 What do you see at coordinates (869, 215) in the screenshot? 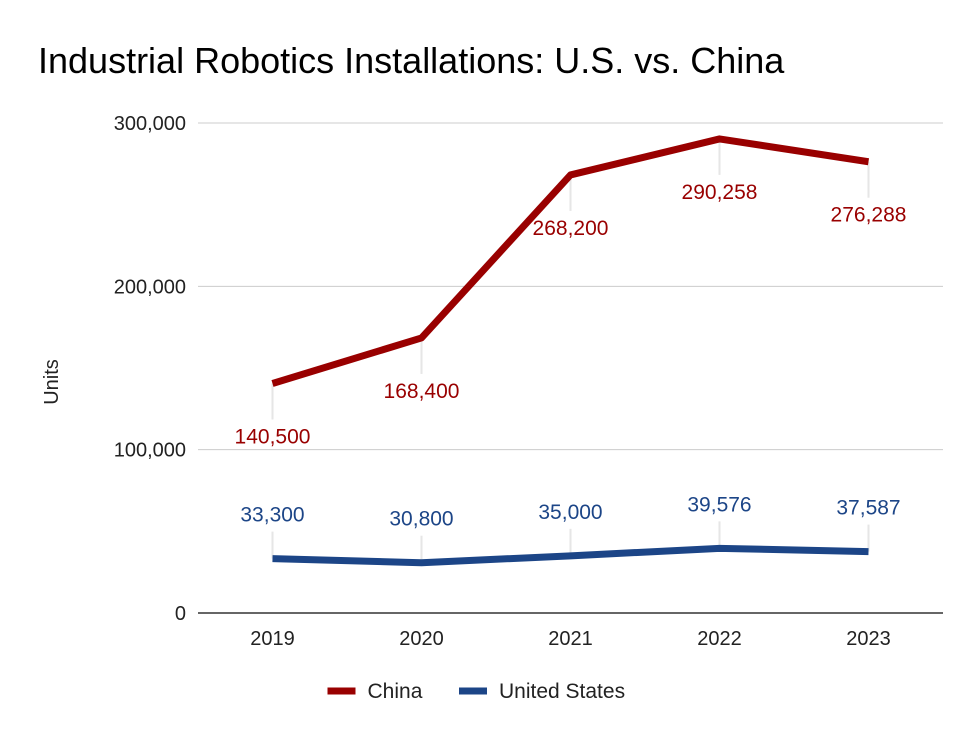
I see `data-label: 276,288` at bounding box center [869, 215].